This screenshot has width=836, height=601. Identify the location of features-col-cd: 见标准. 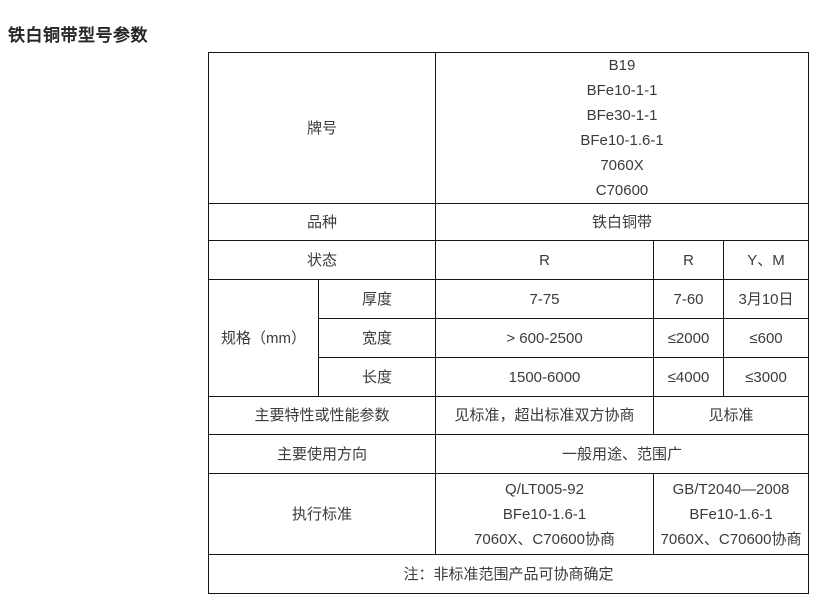
(731, 415).